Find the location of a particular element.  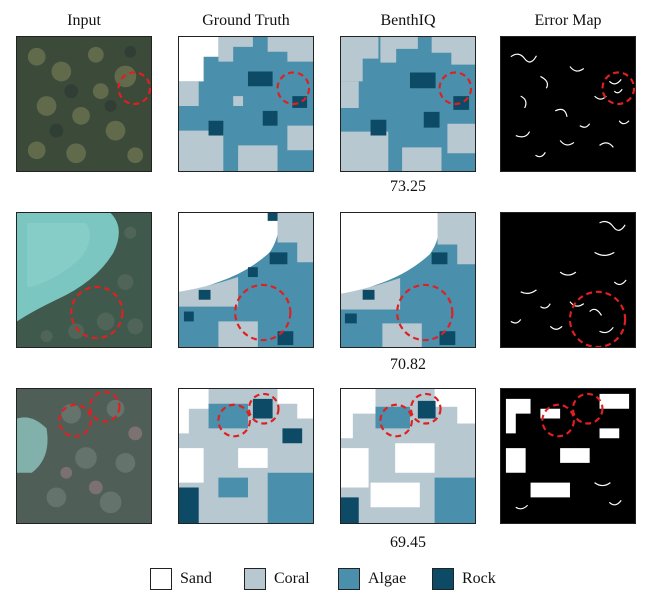

row1-score: 73.25 is located at coordinates (408, 186).